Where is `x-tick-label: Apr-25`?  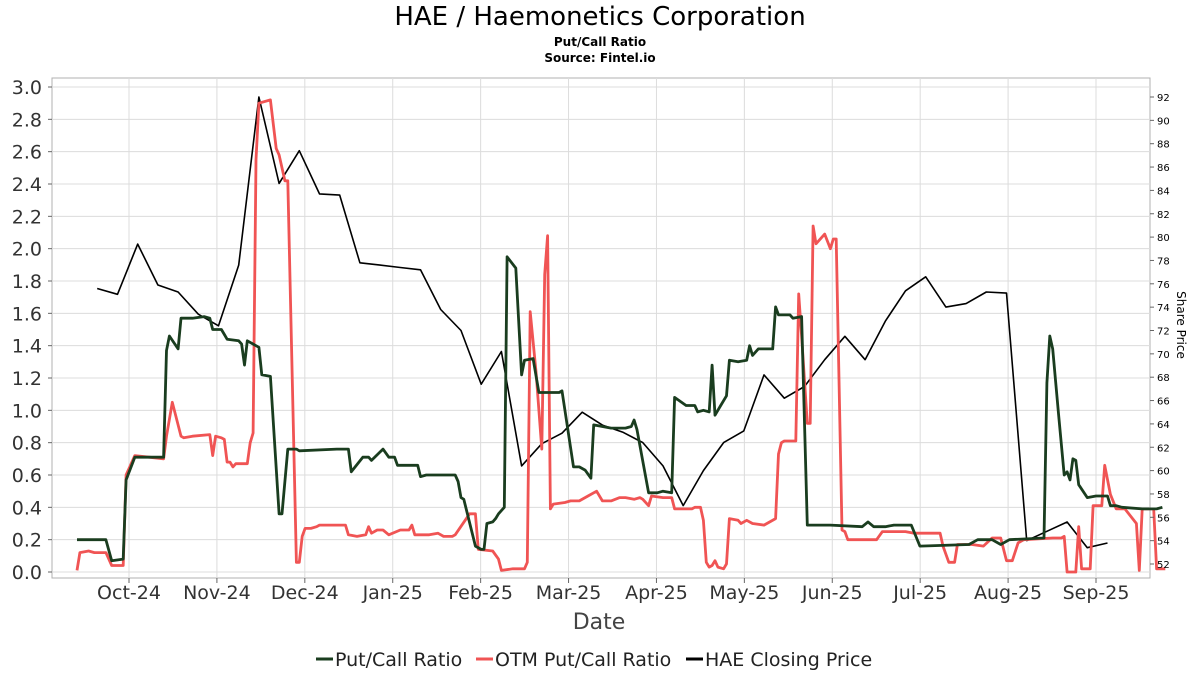
x-tick-label: Apr-25 is located at coordinates (656, 593).